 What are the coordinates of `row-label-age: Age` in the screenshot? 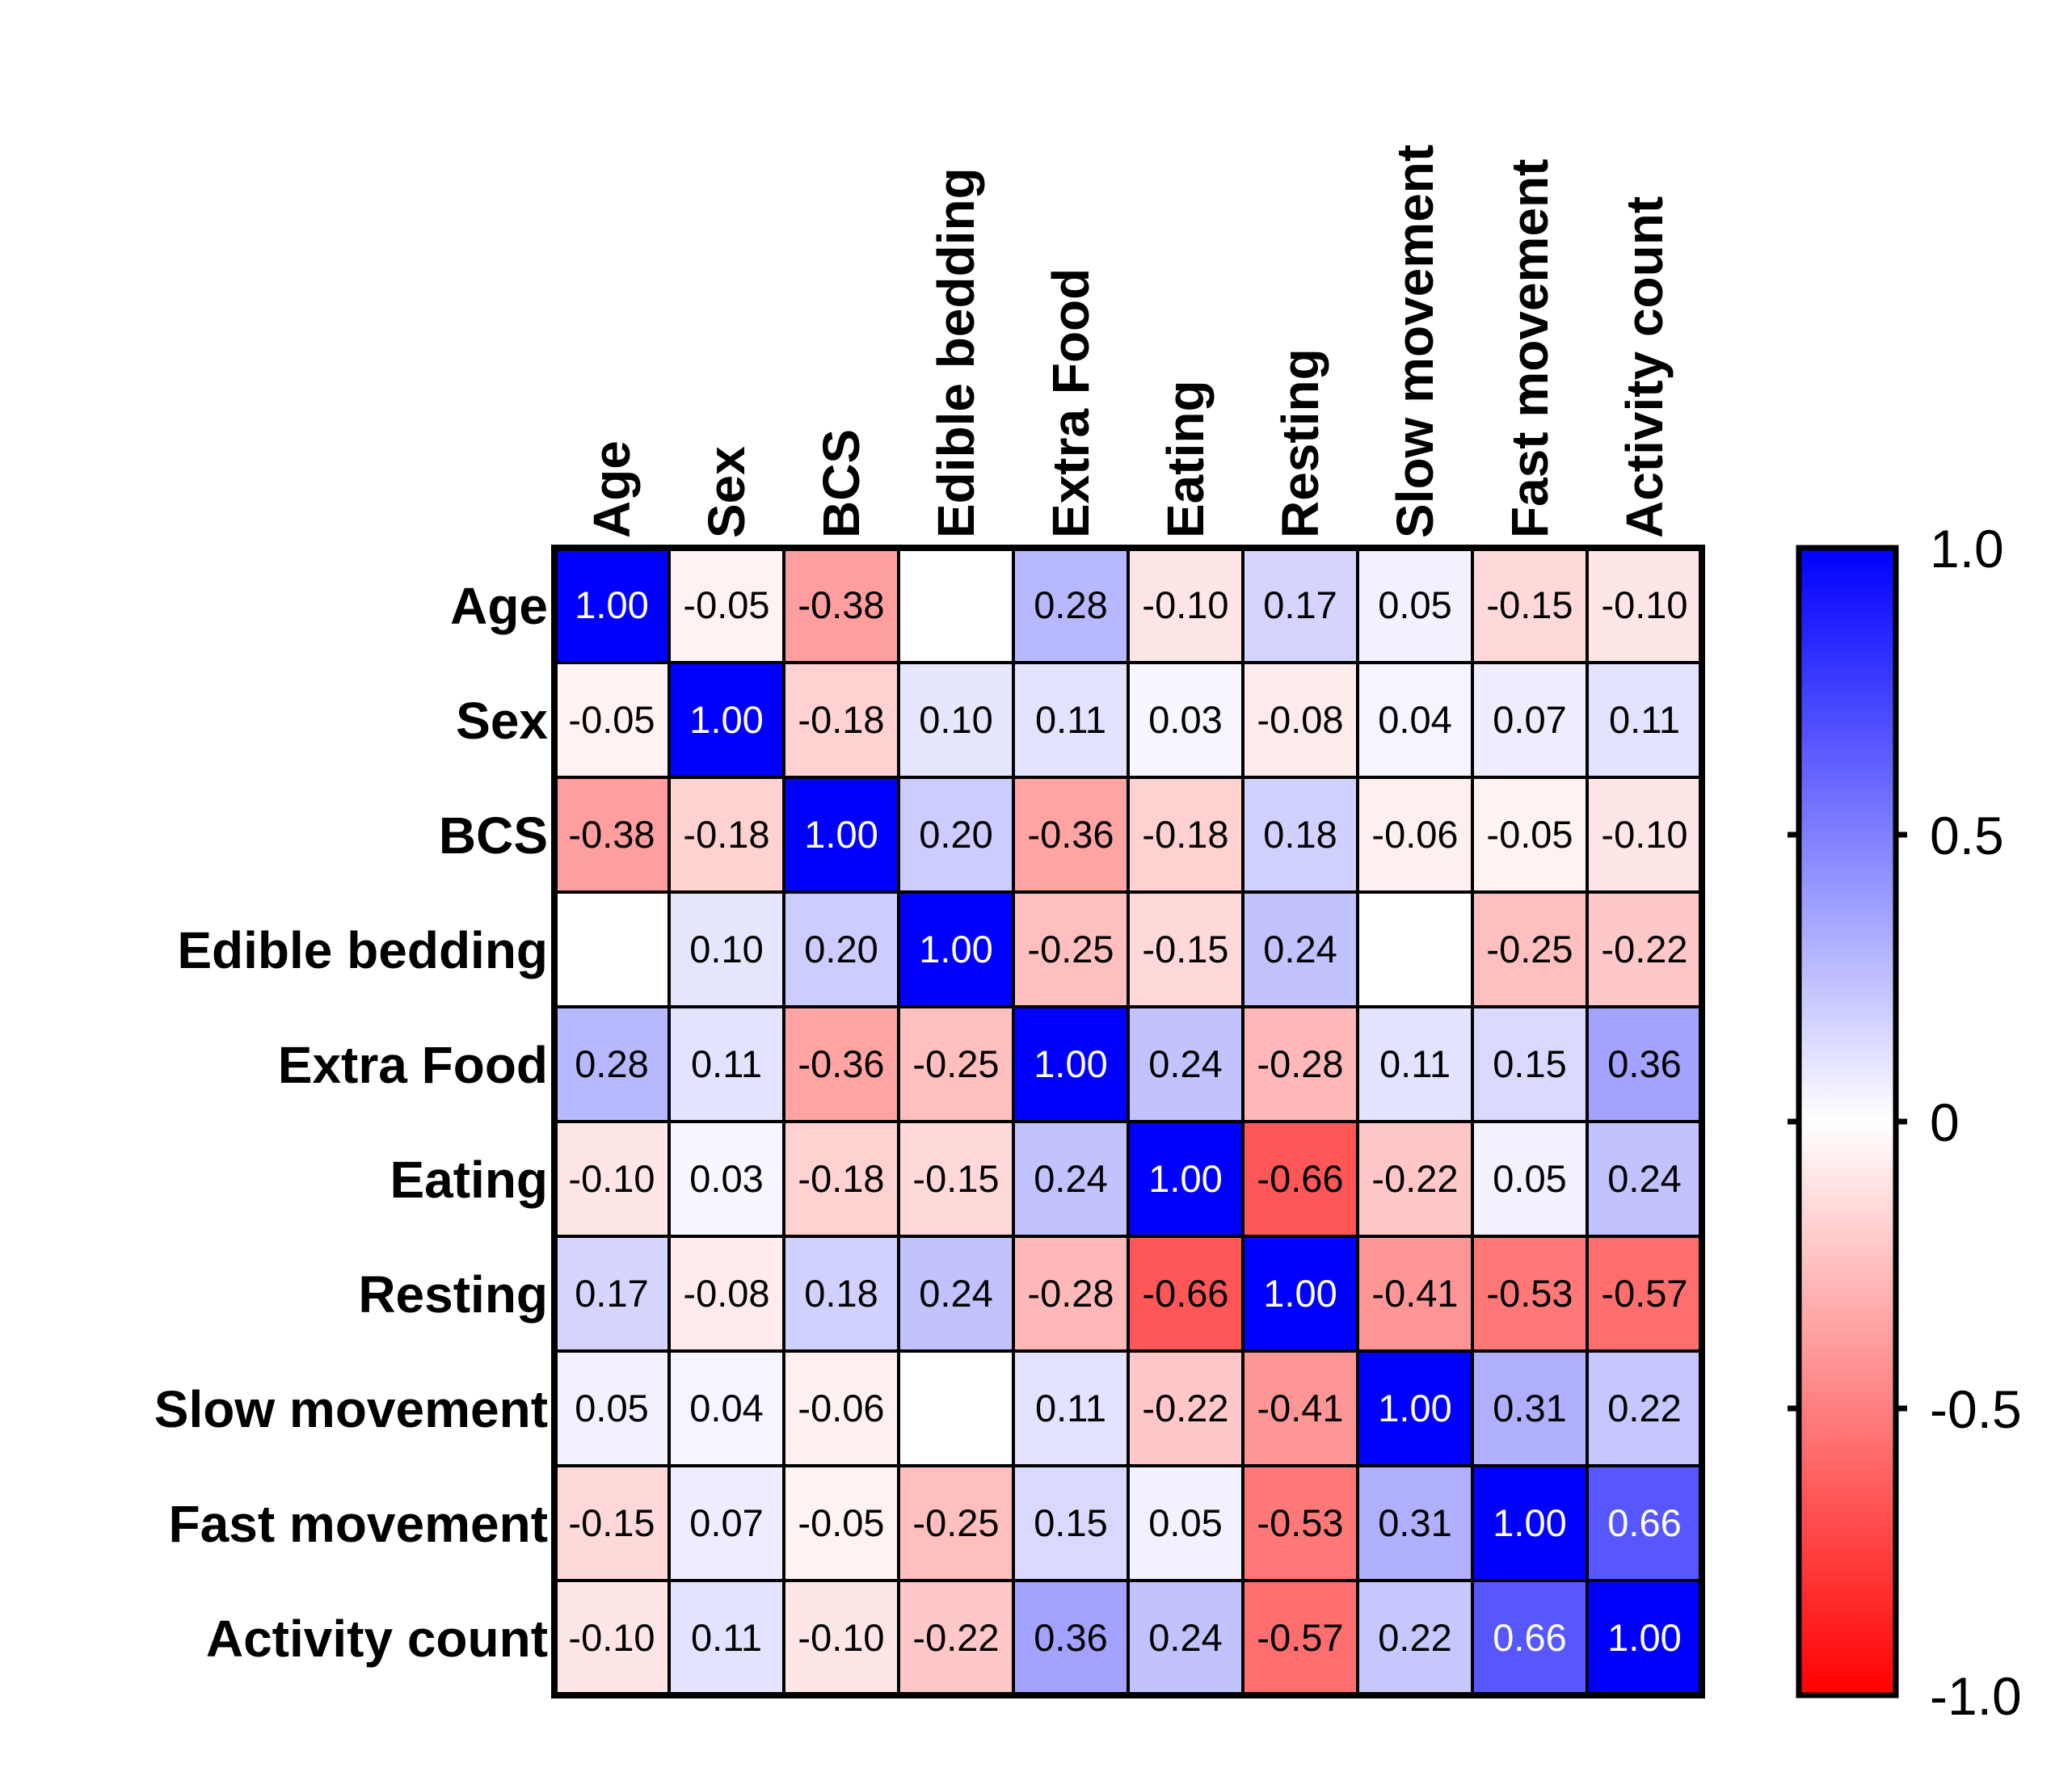 It's located at (499, 606).